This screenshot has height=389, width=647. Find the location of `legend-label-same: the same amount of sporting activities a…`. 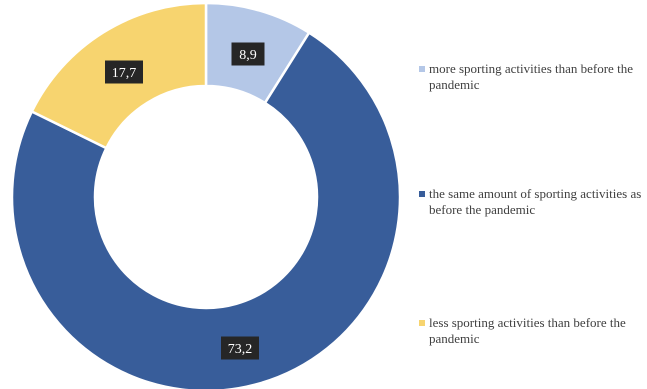

legend-label-same: the same amount of sporting activities a… is located at coordinates (535, 201).